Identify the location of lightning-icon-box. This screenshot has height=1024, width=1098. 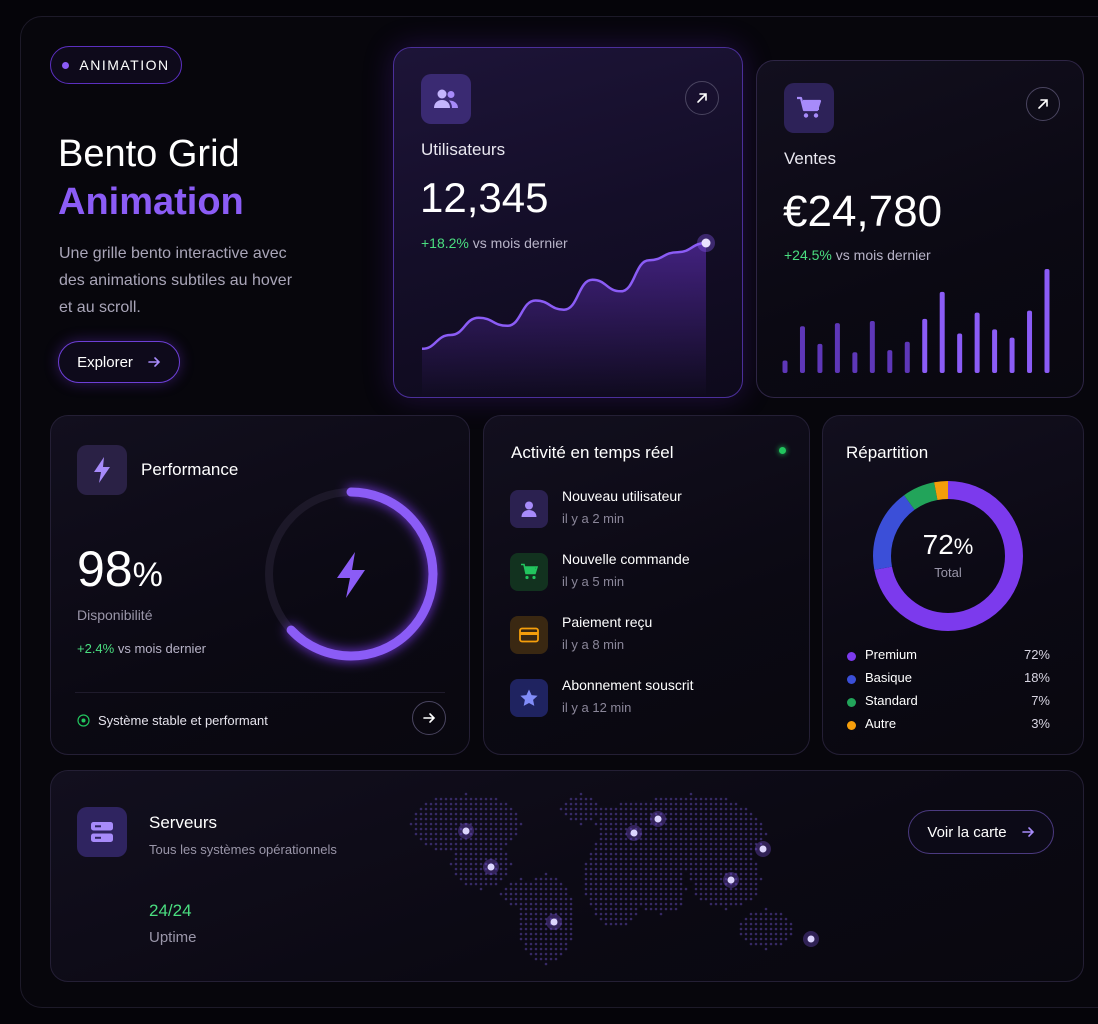
(102, 470).